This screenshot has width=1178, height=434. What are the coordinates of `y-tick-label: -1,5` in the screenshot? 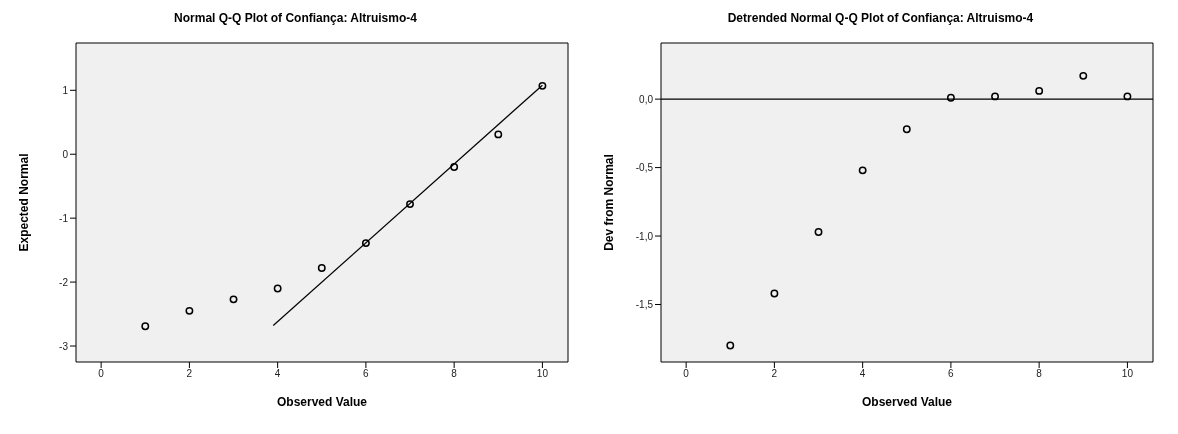 It's located at (644, 305).